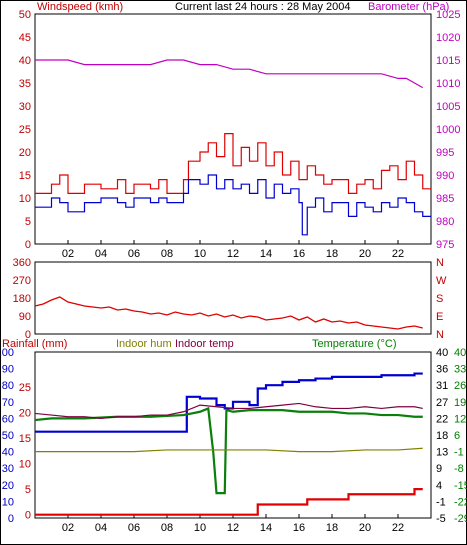 The width and height of the screenshot is (467, 545). I want to click on compass-tick-label: N, so click(440, 335).